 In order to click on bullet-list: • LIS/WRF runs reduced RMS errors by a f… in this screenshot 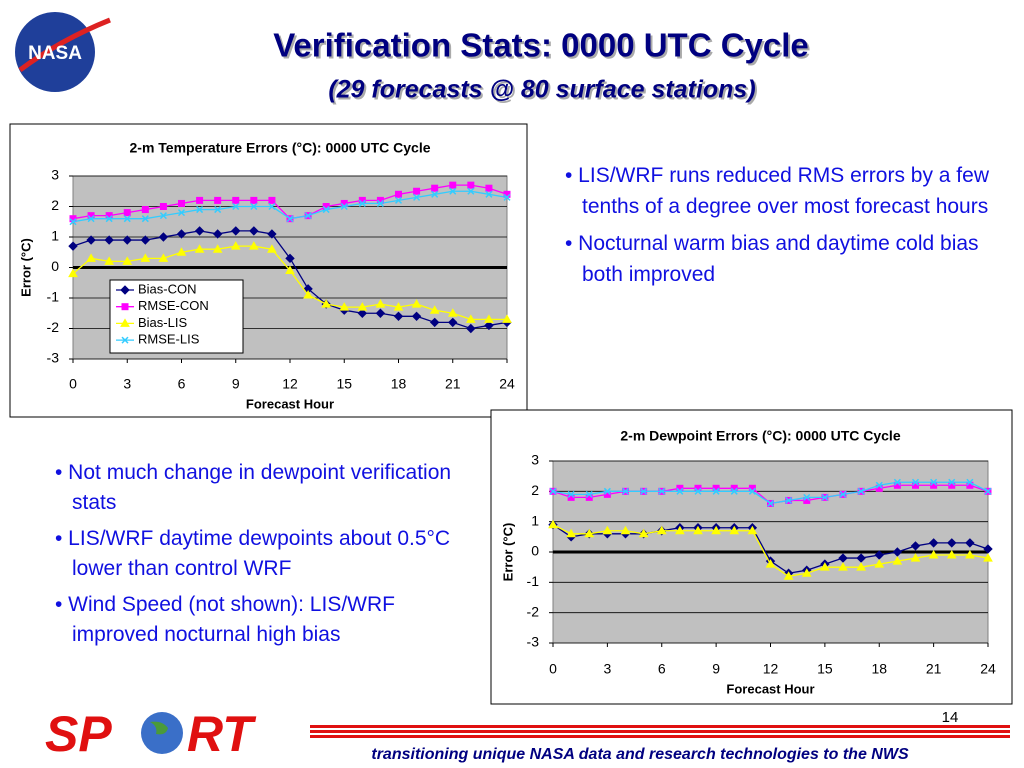, I will do `click(785, 228)`.